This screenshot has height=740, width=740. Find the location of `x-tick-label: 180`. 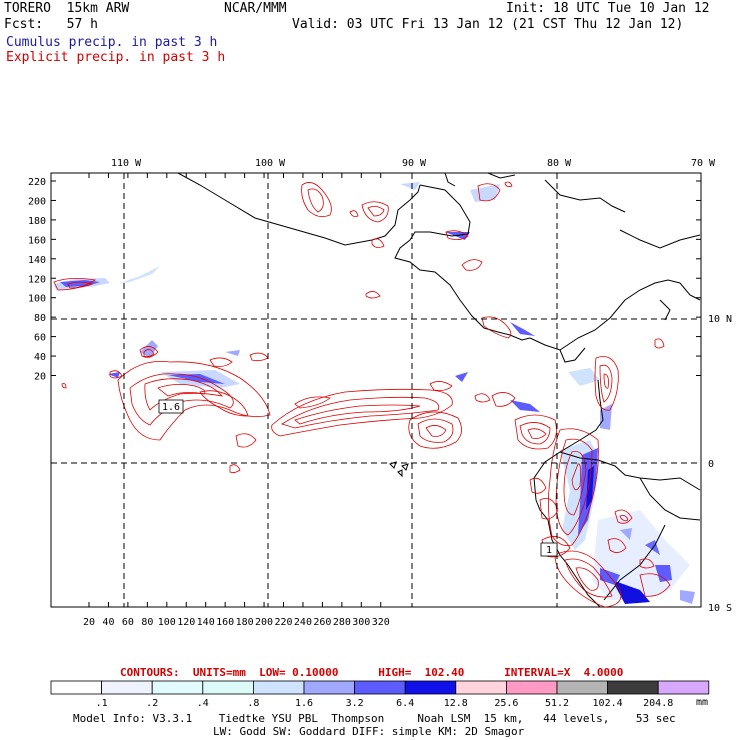

x-tick-label: 180 is located at coordinates (245, 622).